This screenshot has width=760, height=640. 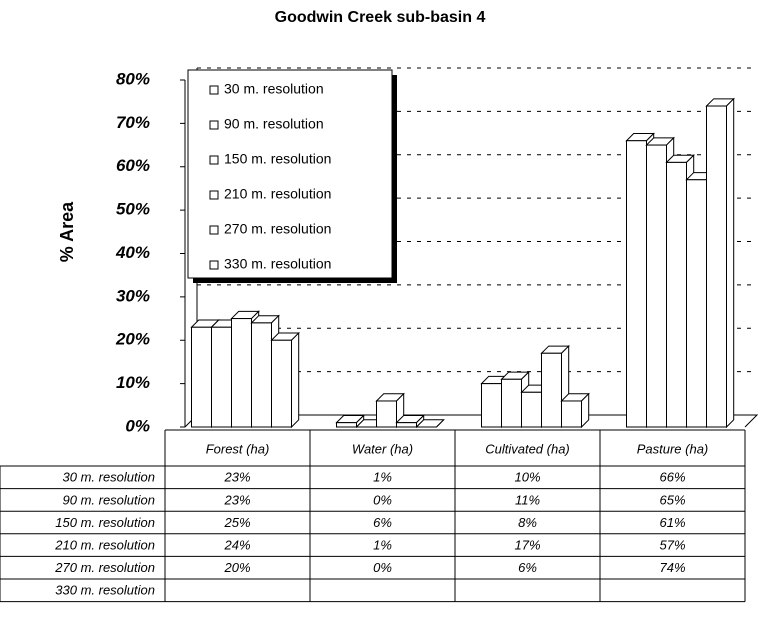 What do you see at coordinates (105, 590) in the screenshot?
I see `row-label: 330 m. resolution` at bounding box center [105, 590].